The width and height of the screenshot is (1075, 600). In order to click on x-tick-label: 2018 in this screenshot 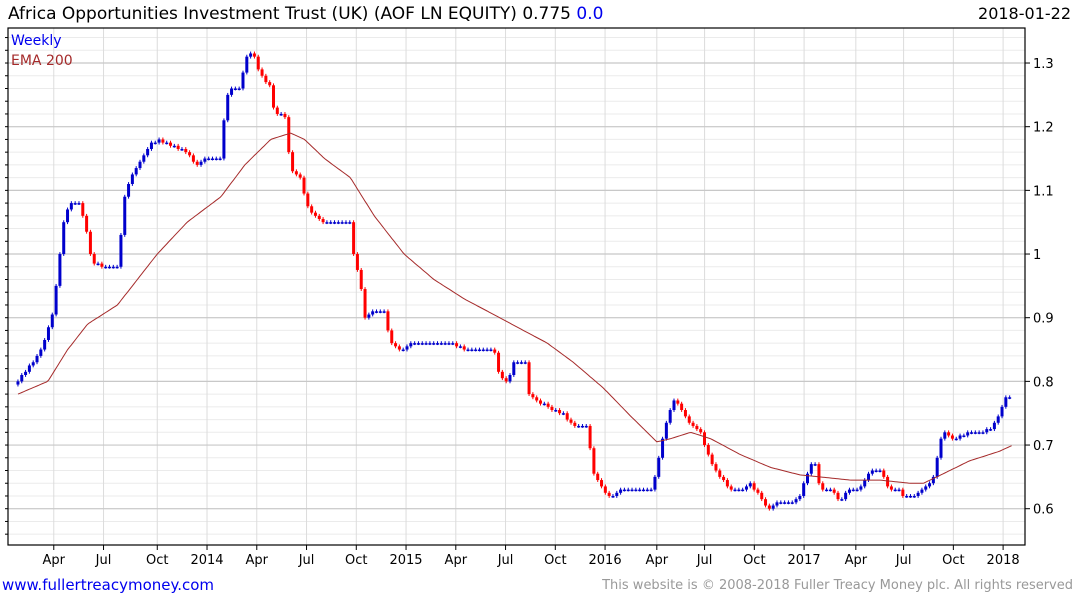, I will do `click(1003, 560)`.